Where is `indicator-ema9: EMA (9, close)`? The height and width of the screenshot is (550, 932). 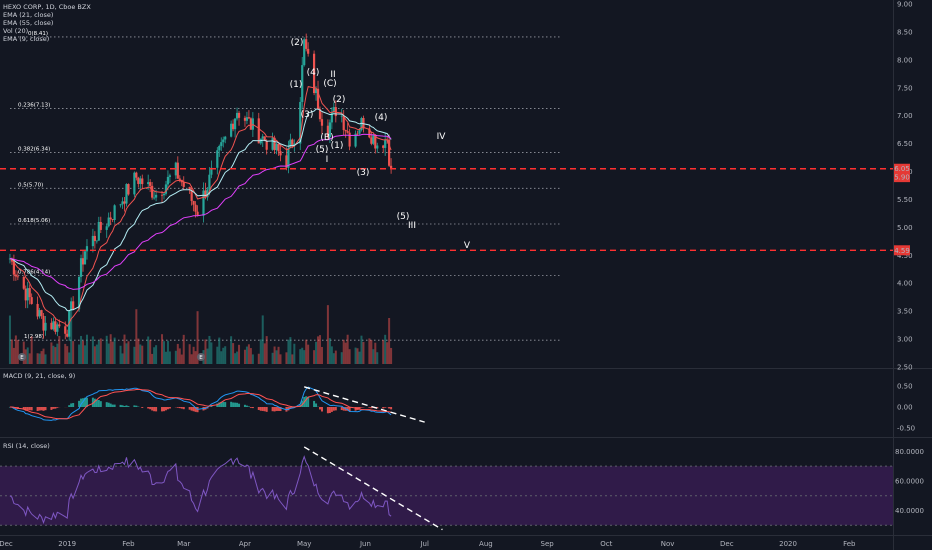 indicator-ema9: EMA (9, close) is located at coordinates (26, 39).